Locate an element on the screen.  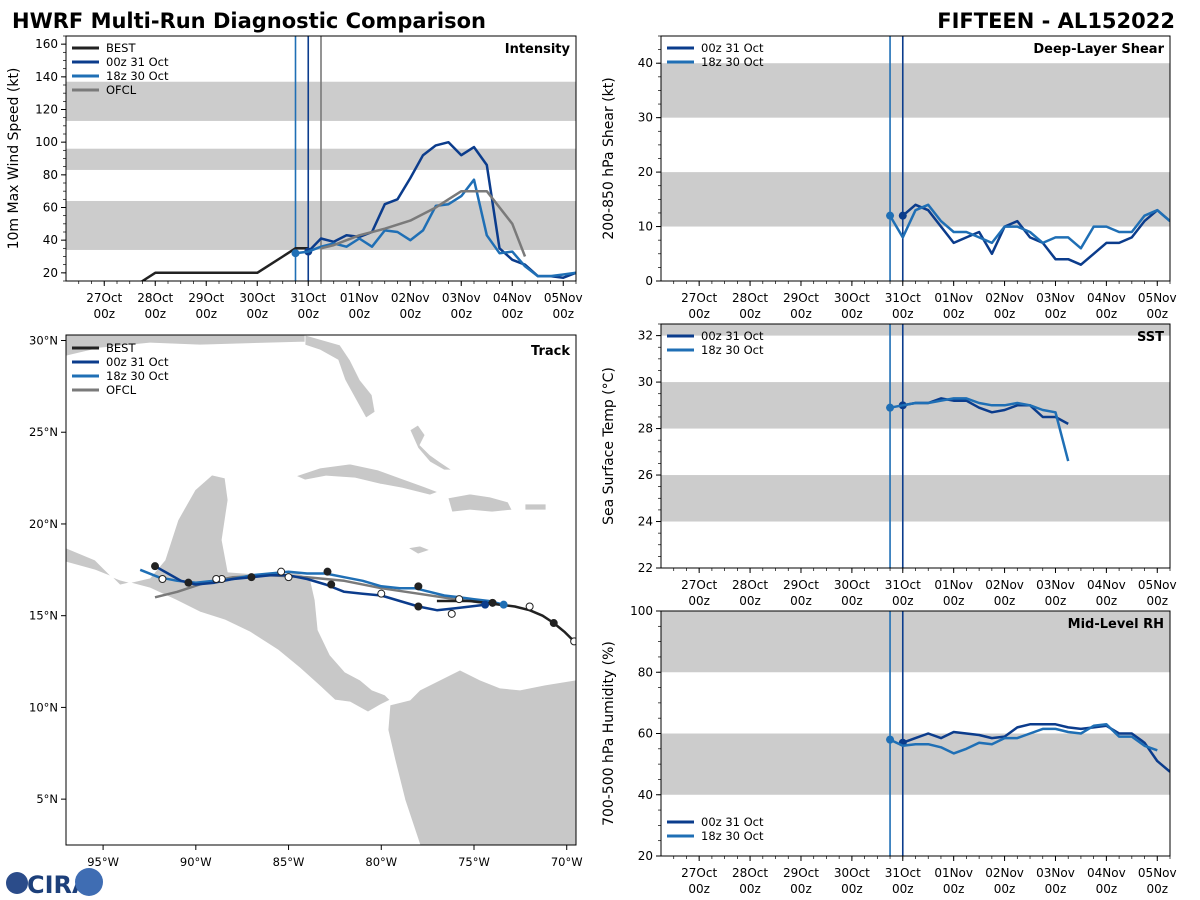
shear-series-group is located at coordinates (1028, 234).